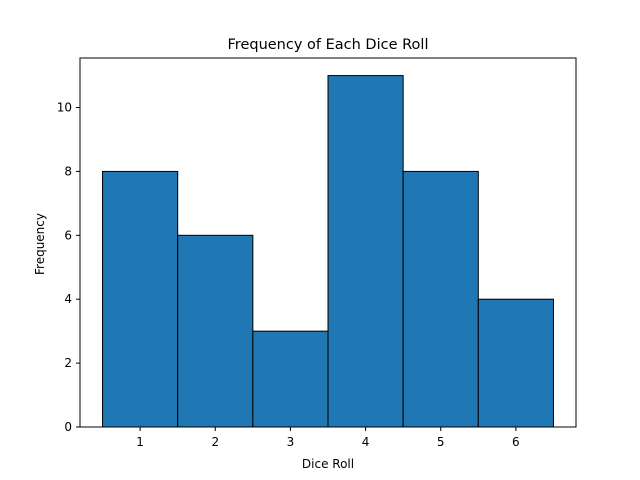  I want to click on y-tick-label: 8, so click(68, 171).